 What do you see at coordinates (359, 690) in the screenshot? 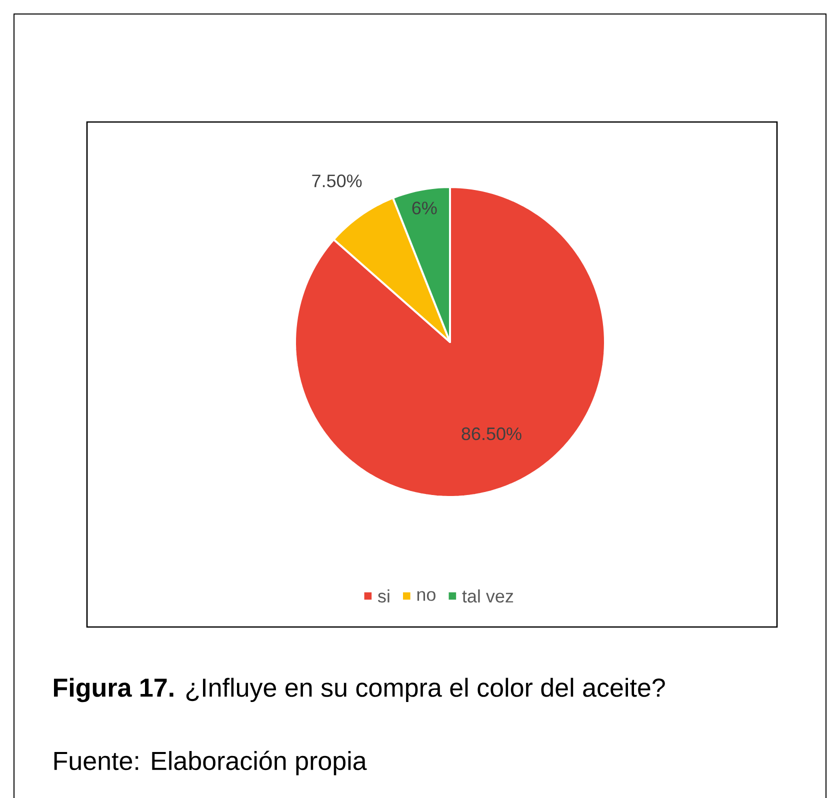
I see `text: Figura 17. ¿Influye en su compra el color del aceite?` at bounding box center [359, 690].